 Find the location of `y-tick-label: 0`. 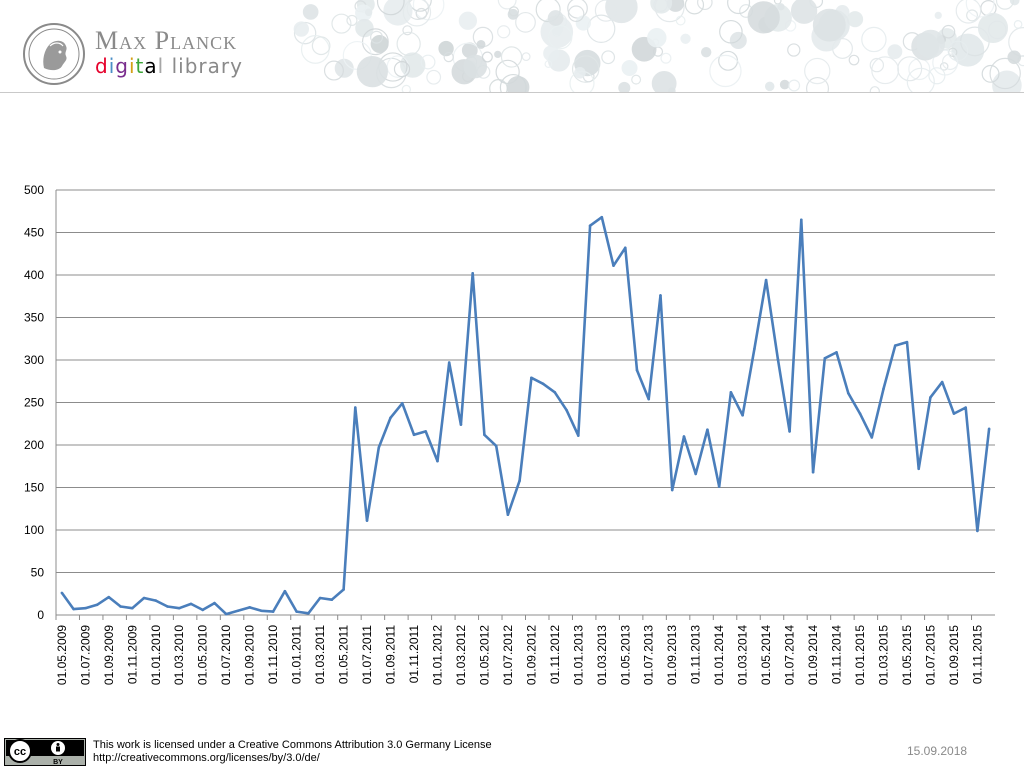

y-tick-label: 0 is located at coordinates (40, 615).